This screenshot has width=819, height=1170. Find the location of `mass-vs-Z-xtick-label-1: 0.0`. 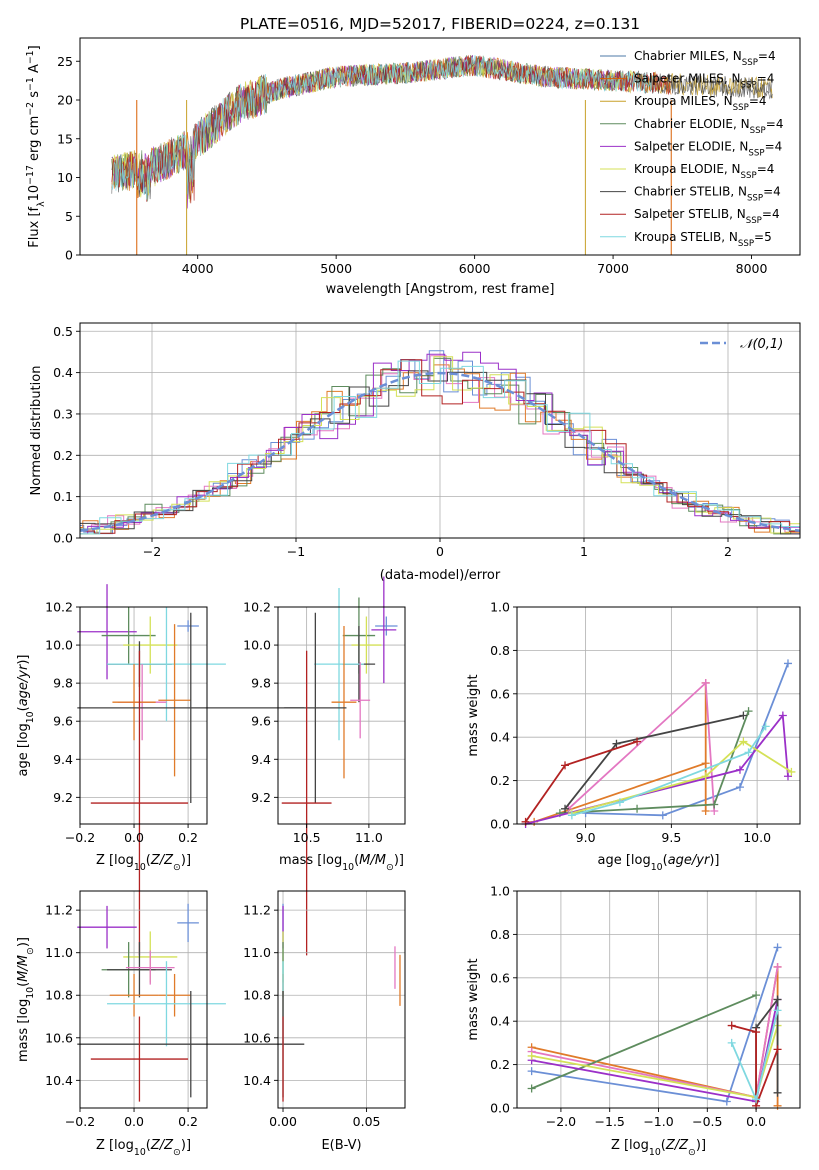

mass-vs-Z-xtick-label-1: 0.0 is located at coordinates (134, 1121).